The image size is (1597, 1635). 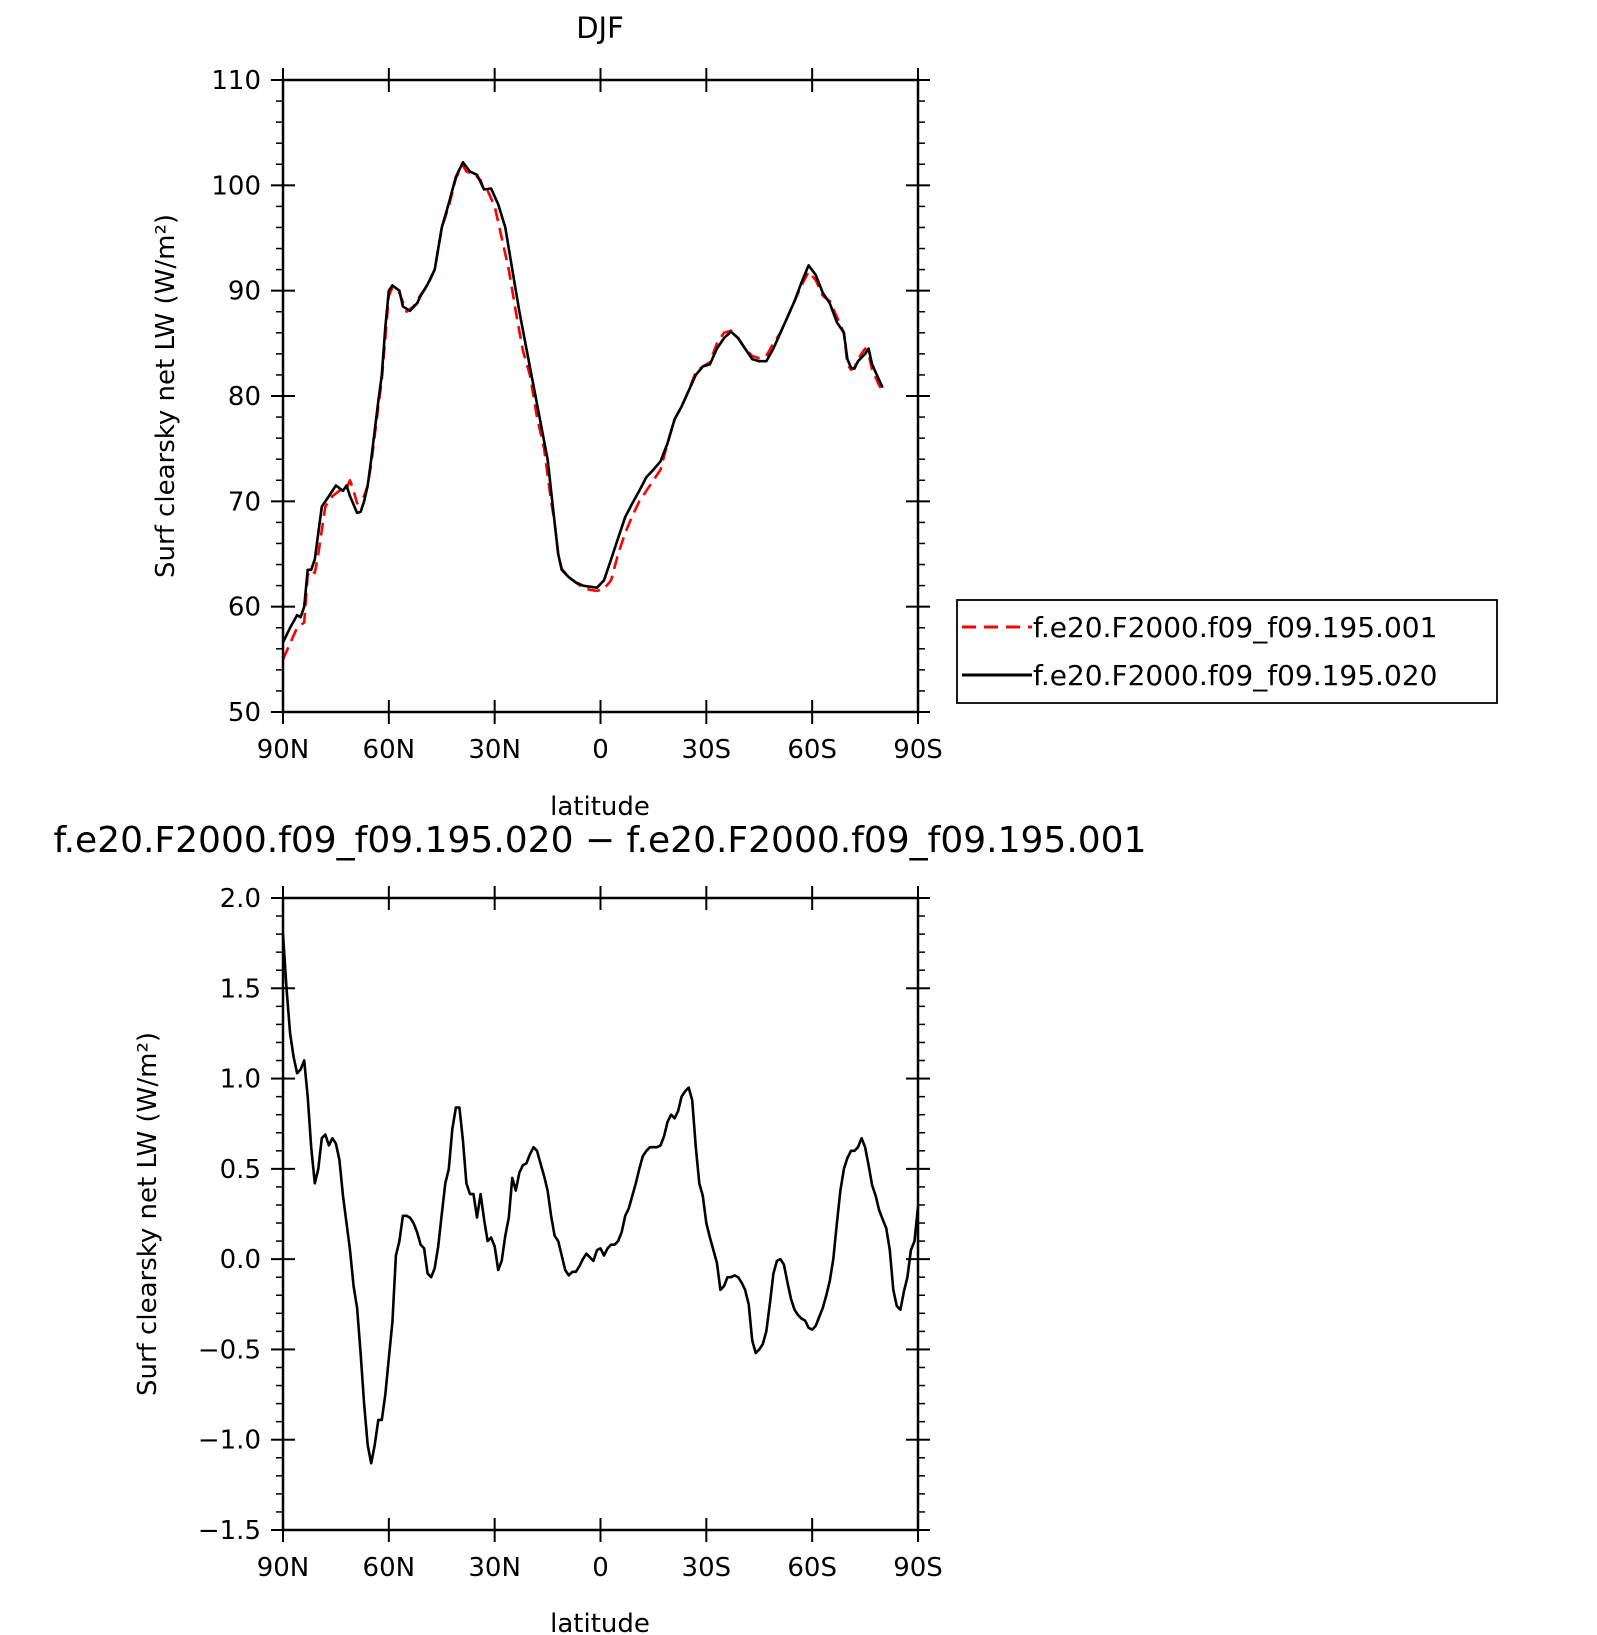 I want to click on bottom-x-tick-label: 90N, so click(x=283, y=1568).